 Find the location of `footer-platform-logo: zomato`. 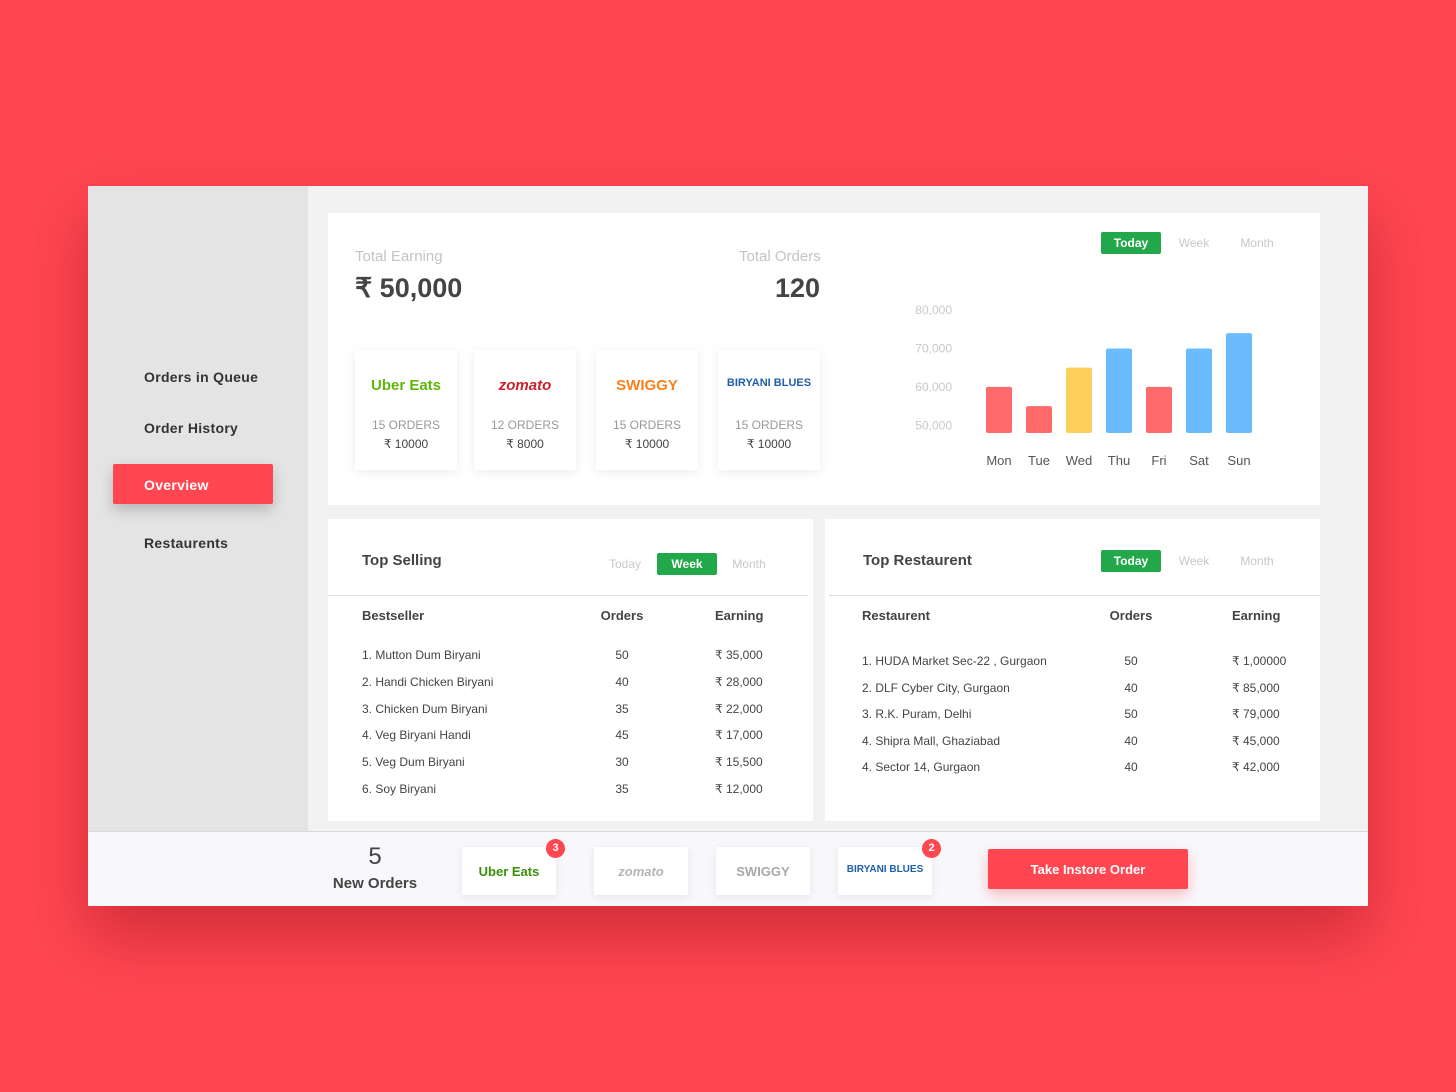

footer-platform-logo: zomato is located at coordinates (641, 871).